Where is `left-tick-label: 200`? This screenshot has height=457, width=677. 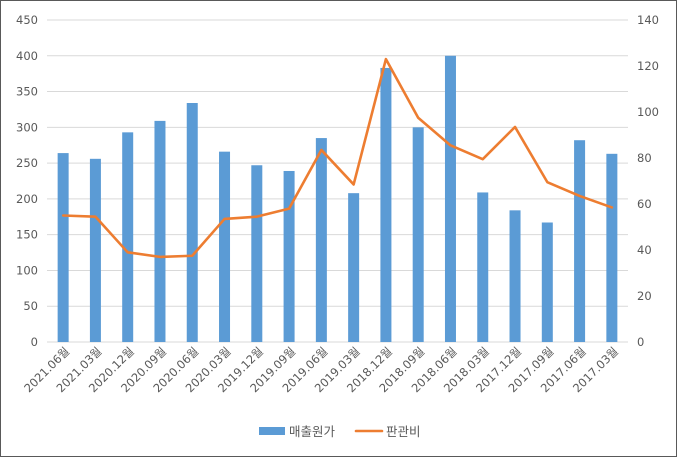 left-tick-label: 200 is located at coordinates (27, 199).